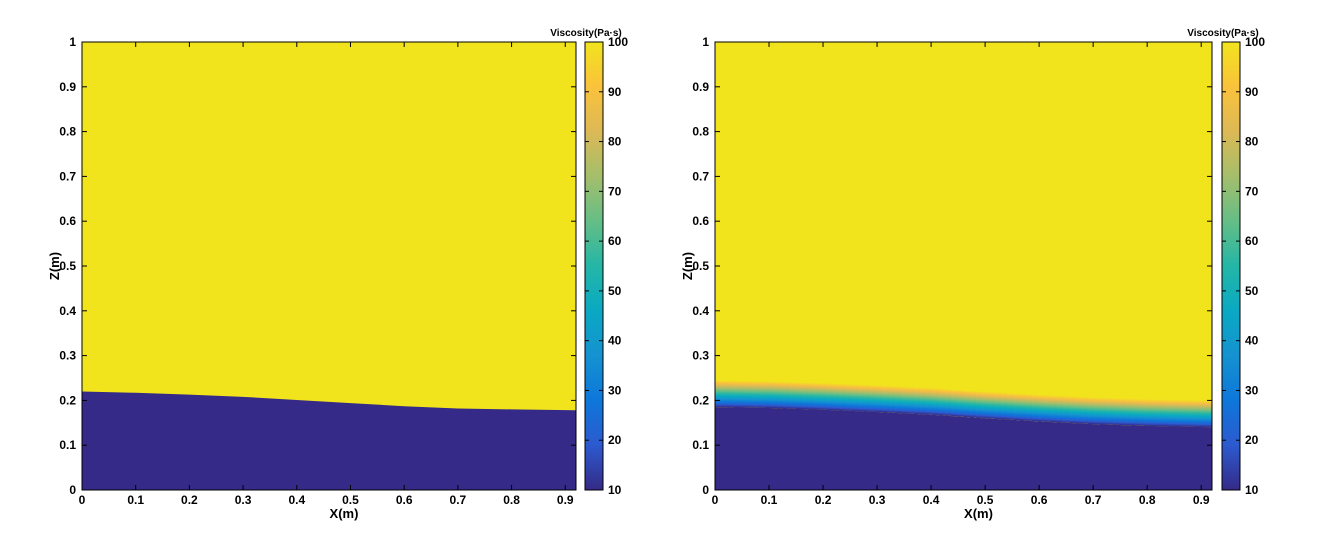  Describe the element at coordinates (700, 87) in the screenshot. I see `y-tick-label: 0.9` at that location.